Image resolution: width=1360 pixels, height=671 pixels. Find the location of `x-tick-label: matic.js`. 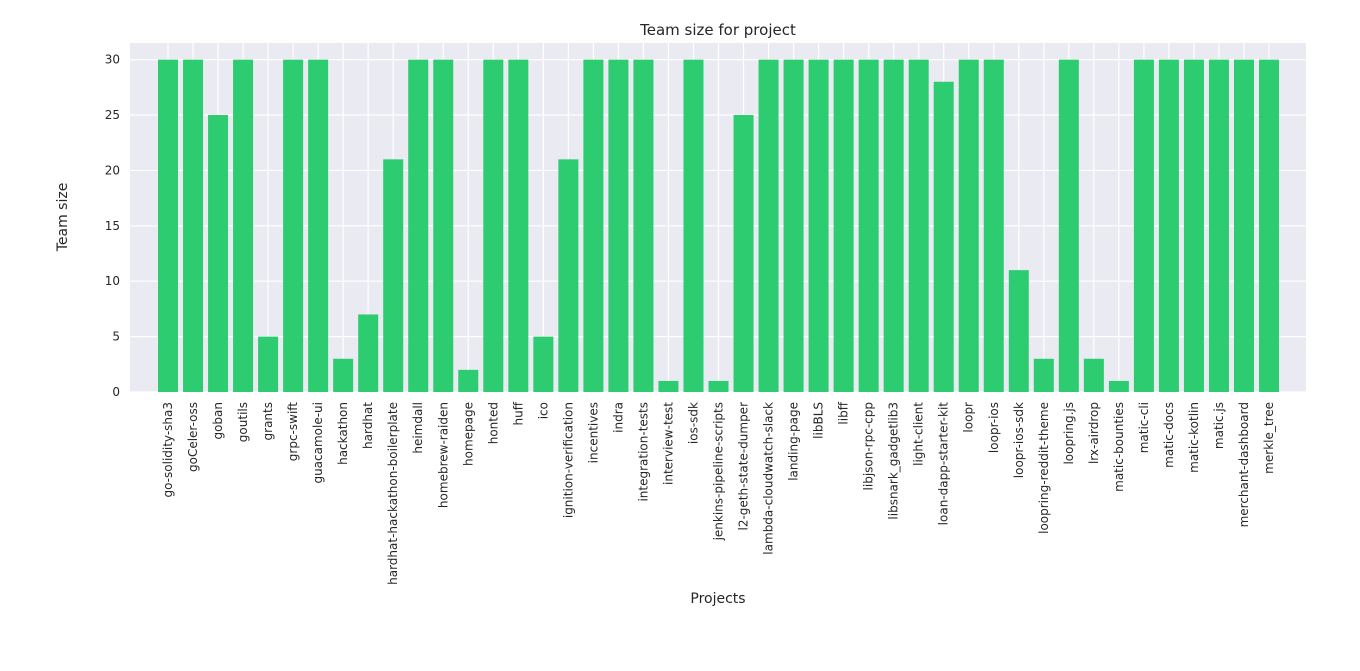

x-tick-label: matic.js is located at coordinates (1219, 425).